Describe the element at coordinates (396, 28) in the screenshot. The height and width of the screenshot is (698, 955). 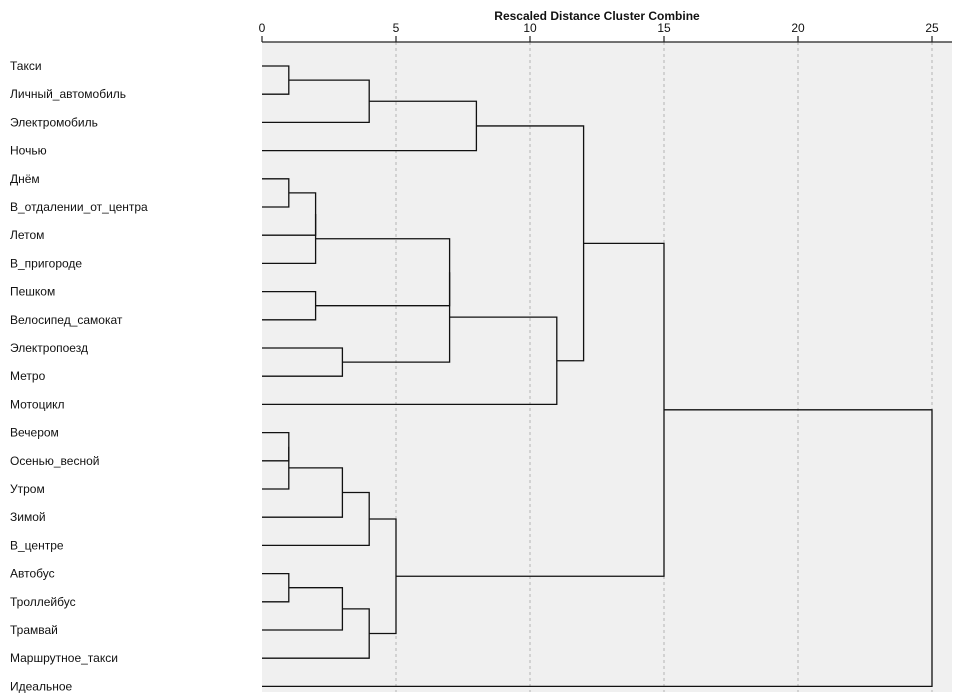
I see `tick-label: 5` at that location.